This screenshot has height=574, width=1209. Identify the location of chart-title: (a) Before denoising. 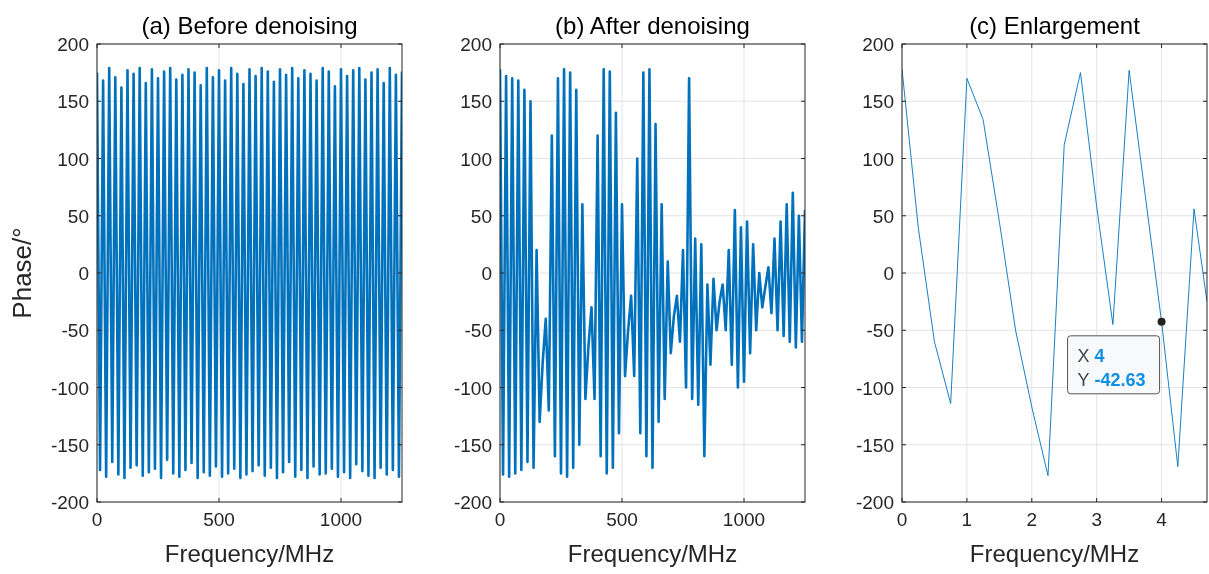
(249, 25).